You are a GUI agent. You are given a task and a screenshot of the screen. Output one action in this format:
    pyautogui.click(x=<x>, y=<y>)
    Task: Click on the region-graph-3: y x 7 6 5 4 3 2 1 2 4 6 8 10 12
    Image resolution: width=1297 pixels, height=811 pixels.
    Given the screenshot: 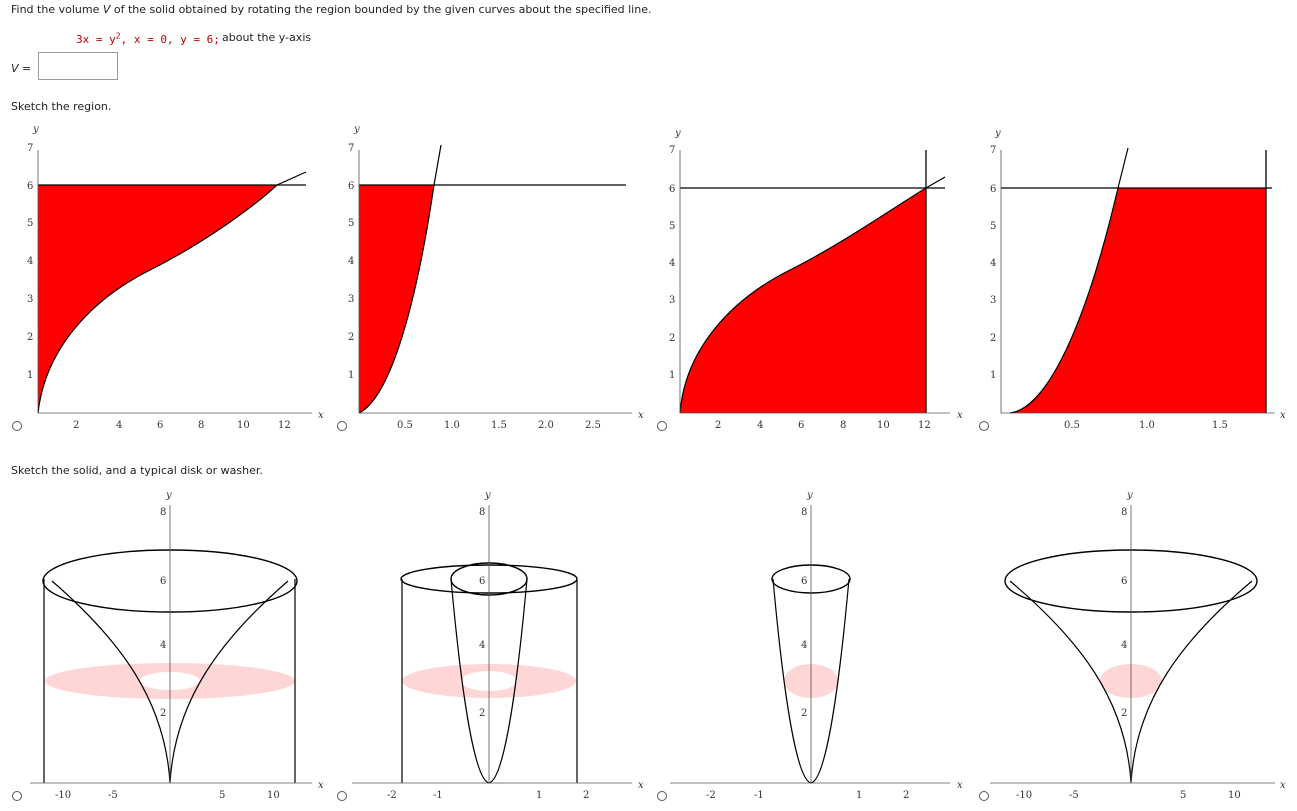 What is the action you would take?
    pyautogui.click(x=816, y=279)
    